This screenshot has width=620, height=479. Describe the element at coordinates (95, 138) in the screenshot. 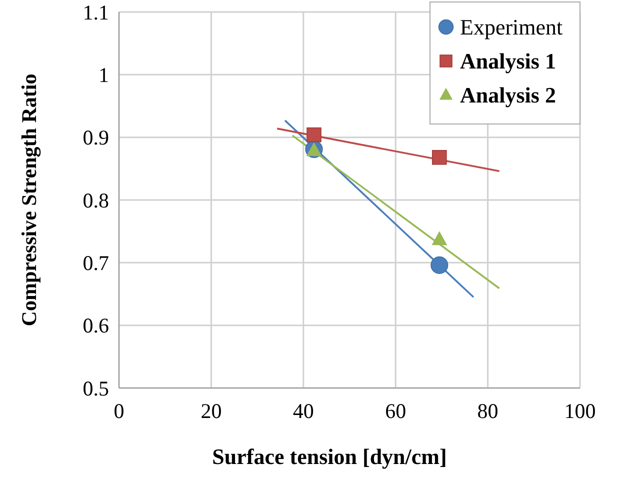

I see `y-tick-label: 0.9` at that location.